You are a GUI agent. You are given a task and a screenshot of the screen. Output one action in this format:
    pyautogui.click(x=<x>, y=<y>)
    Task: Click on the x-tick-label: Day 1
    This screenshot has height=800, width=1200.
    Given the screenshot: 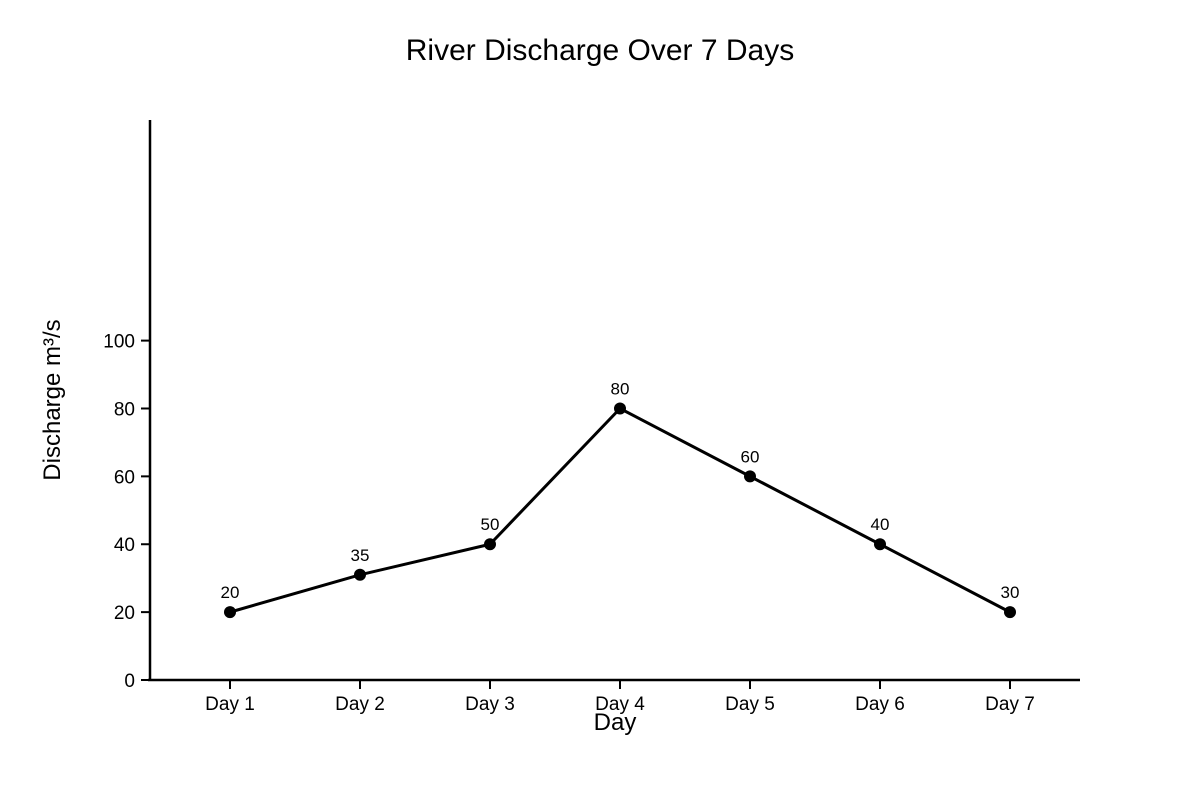 What is the action you would take?
    pyautogui.click(x=230, y=704)
    